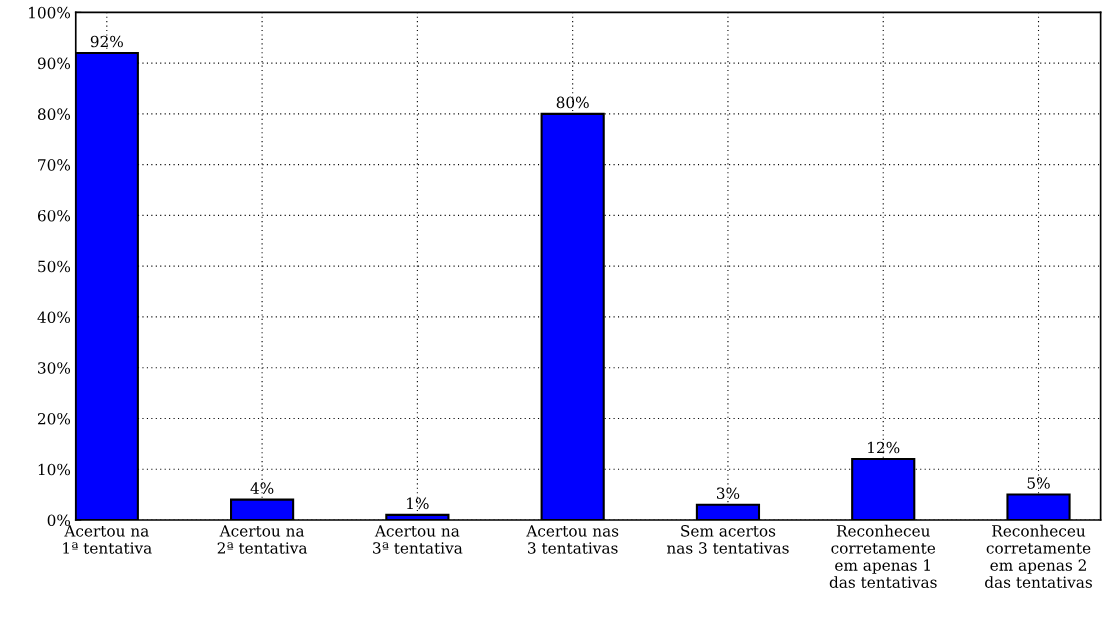  I want to click on y-tick-label: 90%, so click(54, 63).